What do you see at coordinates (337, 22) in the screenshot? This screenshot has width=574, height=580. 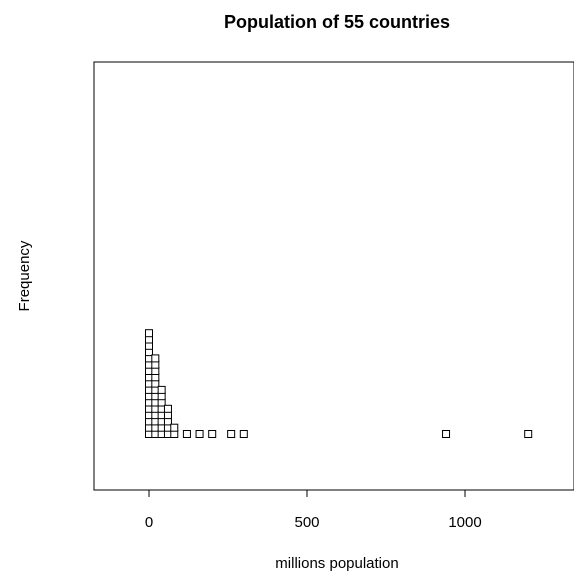 I see `chart-title: Population of 55 countries` at bounding box center [337, 22].